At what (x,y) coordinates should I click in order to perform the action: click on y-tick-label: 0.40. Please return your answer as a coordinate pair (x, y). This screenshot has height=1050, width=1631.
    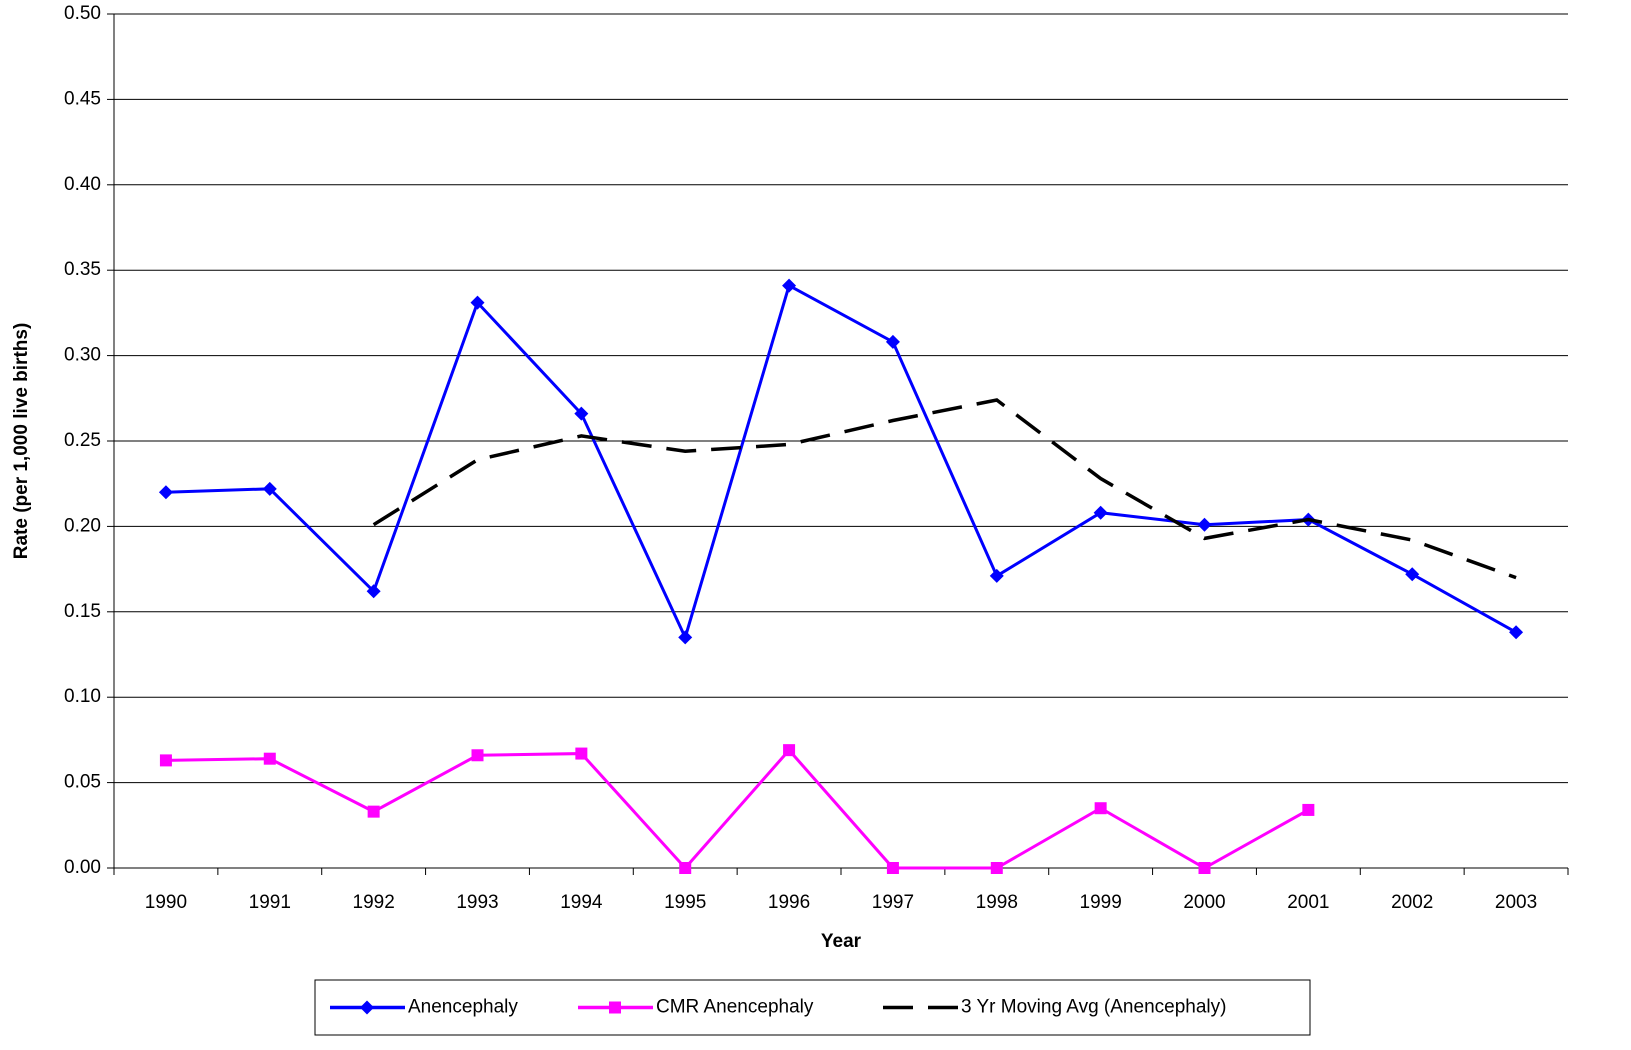
    Looking at the image, I should click on (82, 184).